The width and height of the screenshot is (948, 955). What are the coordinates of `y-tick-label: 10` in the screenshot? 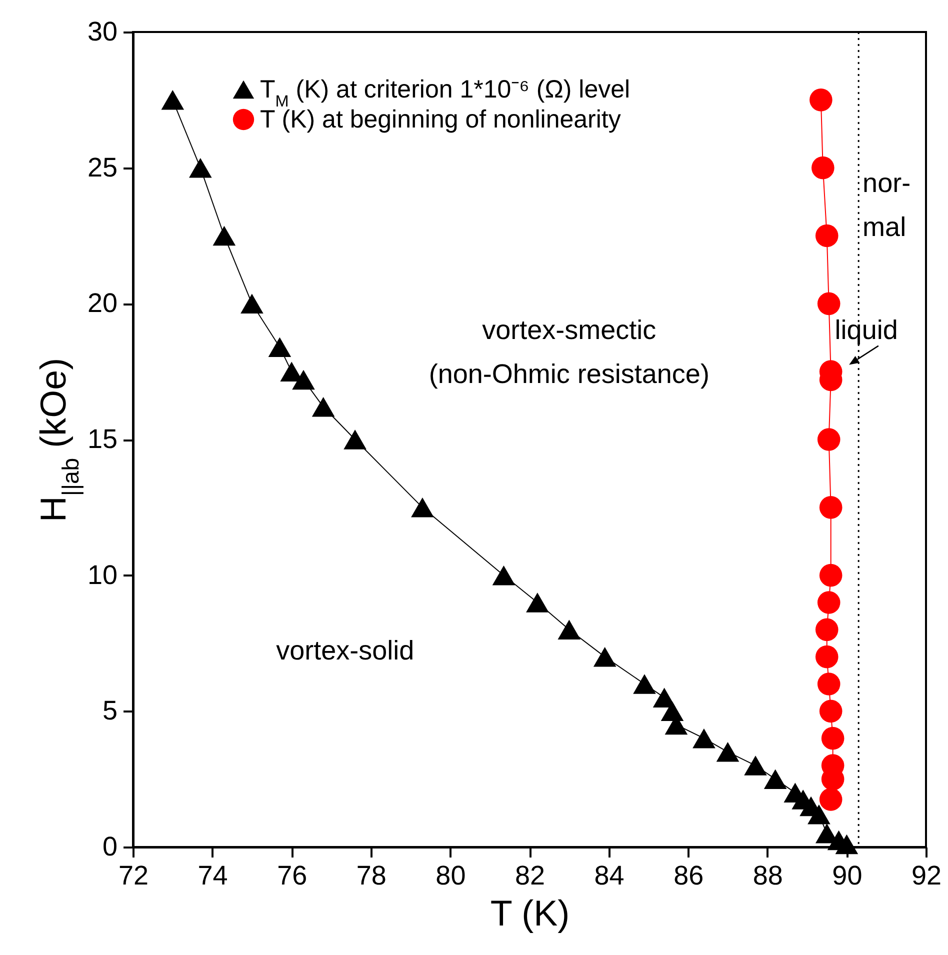 It's located at (102, 575).